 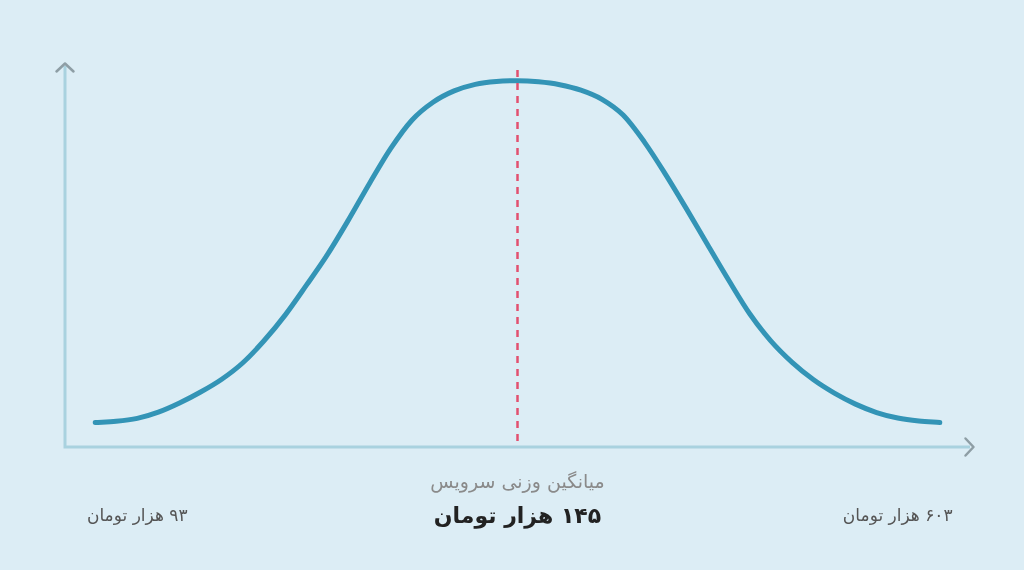 What do you see at coordinates (897, 515) in the screenshot?
I see `x-tick-label: ۶۰۳ هزار تومان` at bounding box center [897, 515].